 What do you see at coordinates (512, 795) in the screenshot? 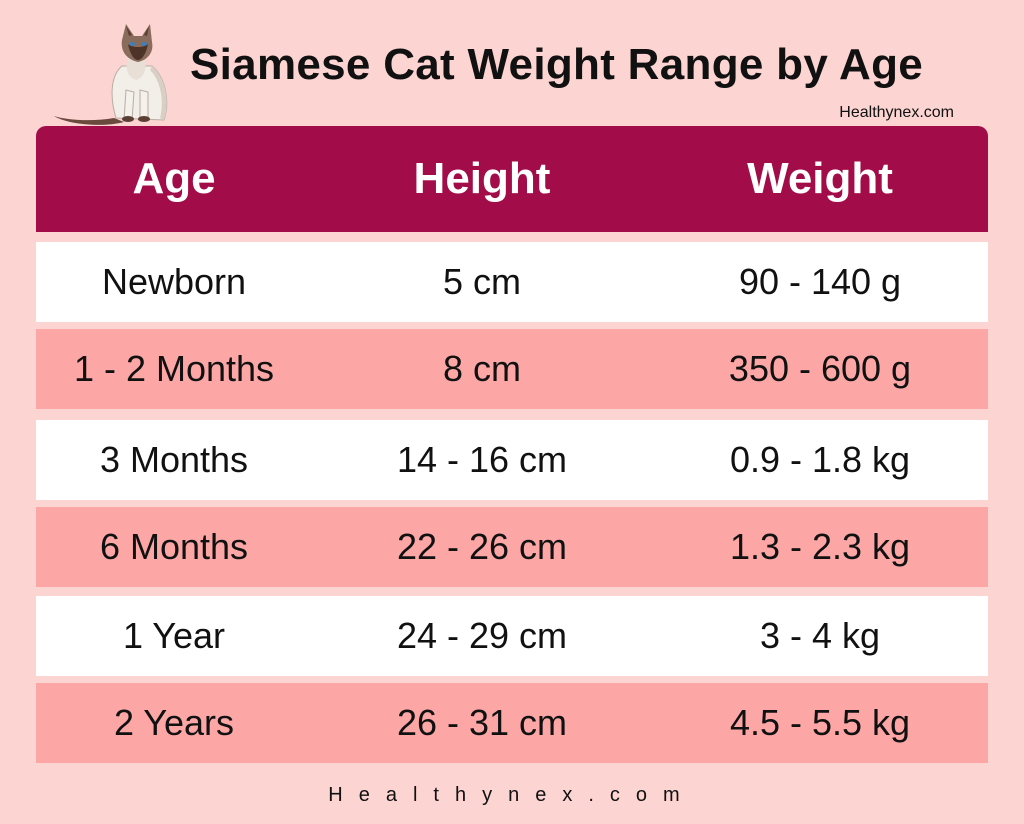
I see `footer-credit: Healthynex.com` at bounding box center [512, 795].